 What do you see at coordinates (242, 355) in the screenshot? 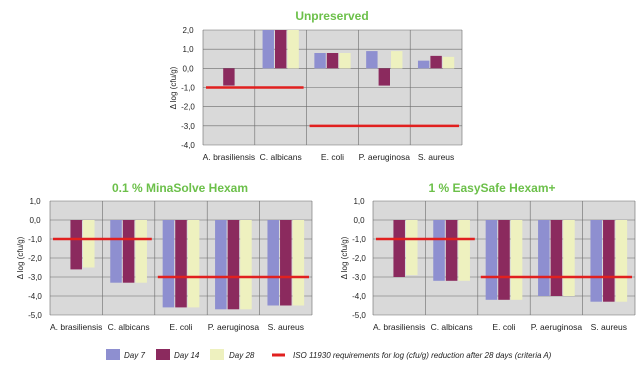
I see `legend-label-day28: Day 28` at bounding box center [242, 355].